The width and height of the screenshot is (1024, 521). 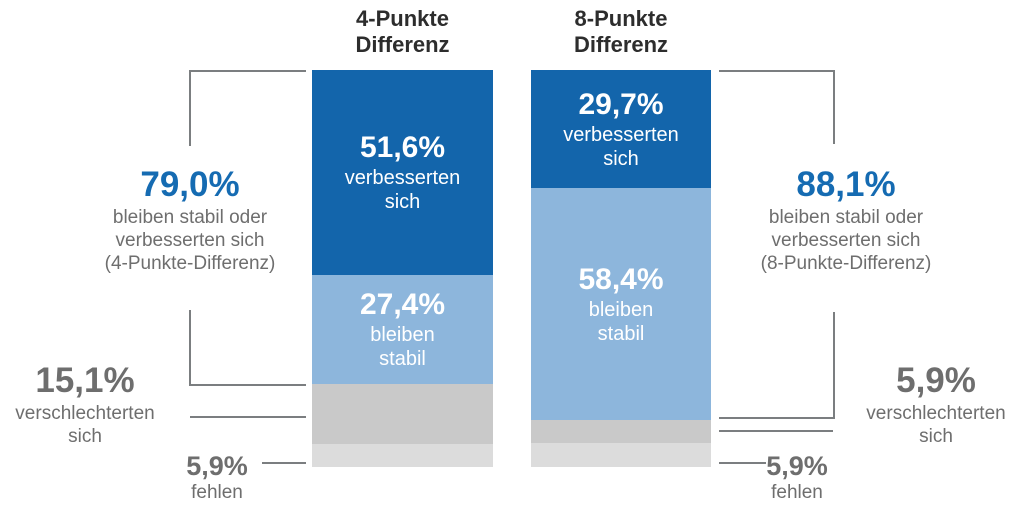 I want to click on annotation-text-line: (4-Punkte-Differenz), so click(x=190, y=263).